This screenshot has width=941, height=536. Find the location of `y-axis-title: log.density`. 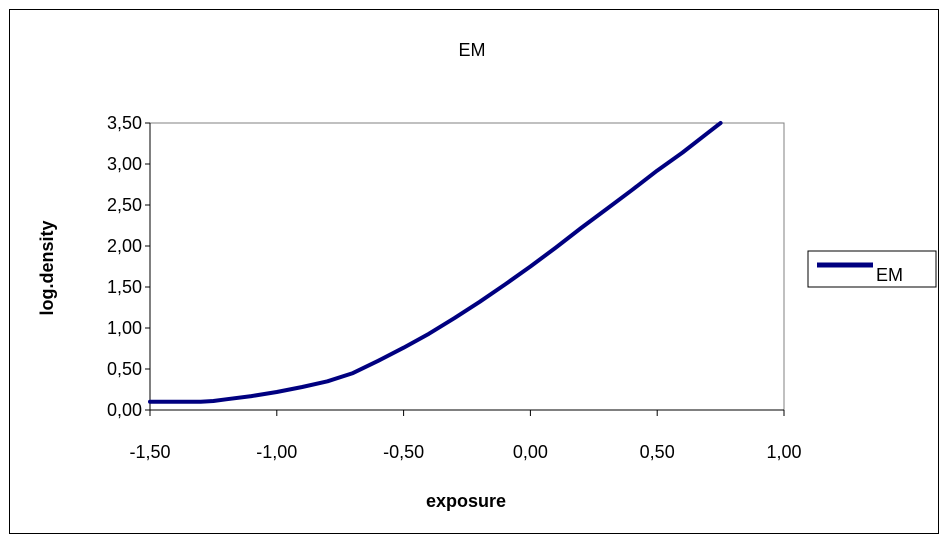

y-axis-title: log.density is located at coordinates (47, 267).